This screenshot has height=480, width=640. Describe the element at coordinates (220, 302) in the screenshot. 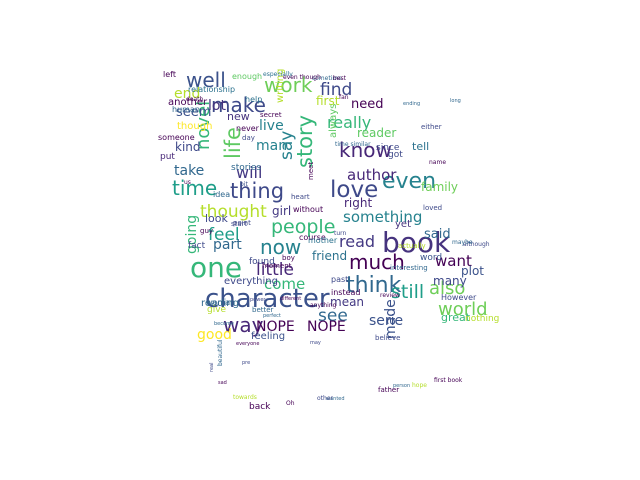

I see `cloud-word-woman: woman` at that location.